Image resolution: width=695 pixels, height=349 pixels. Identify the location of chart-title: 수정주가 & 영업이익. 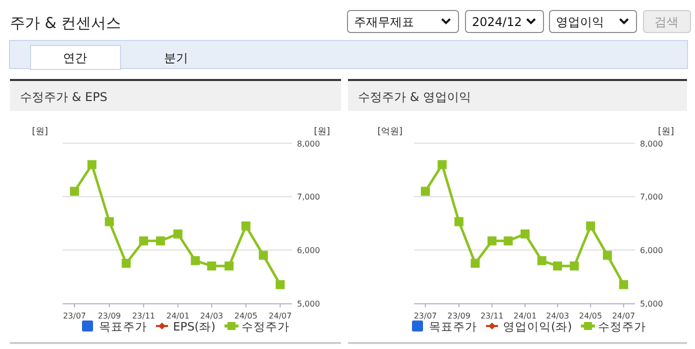
(414, 97).